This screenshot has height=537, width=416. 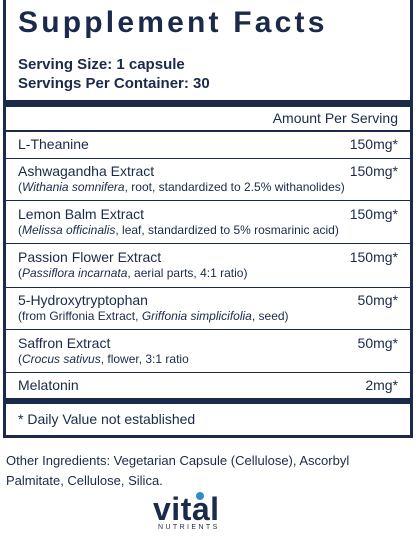 I want to click on ingredient-name: Lemon Balm Extract, so click(x=81, y=214).